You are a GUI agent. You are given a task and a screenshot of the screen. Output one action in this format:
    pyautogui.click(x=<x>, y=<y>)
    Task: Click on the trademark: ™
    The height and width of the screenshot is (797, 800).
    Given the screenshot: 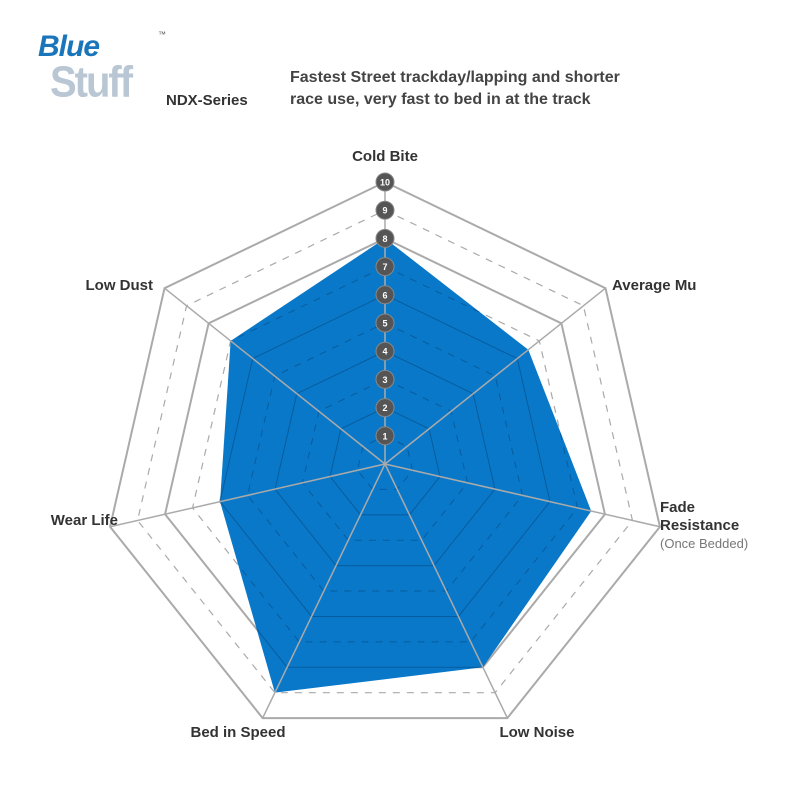 What is the action you would take?
    pyautogui.click(x=162, y=34)
    